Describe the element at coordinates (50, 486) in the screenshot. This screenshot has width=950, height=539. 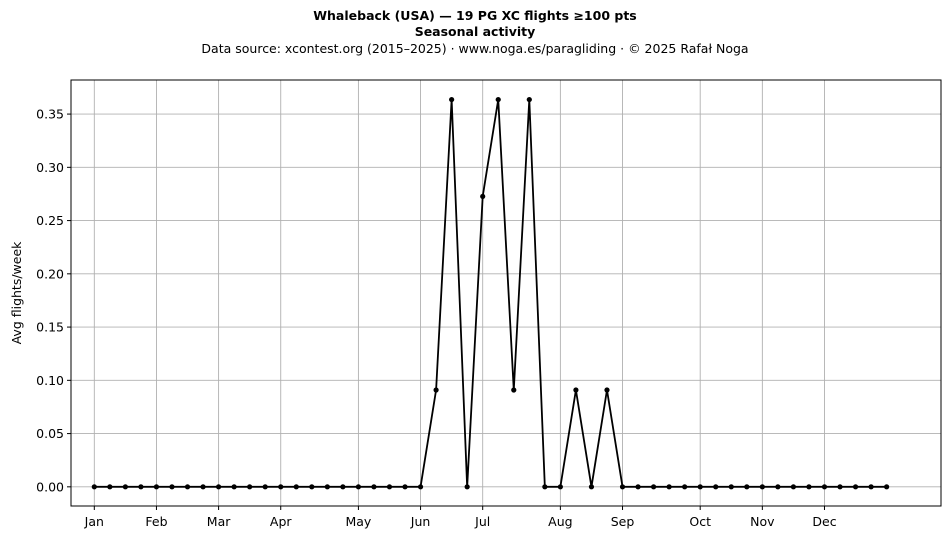
I see `y-tick-label: 0.00` at that location.